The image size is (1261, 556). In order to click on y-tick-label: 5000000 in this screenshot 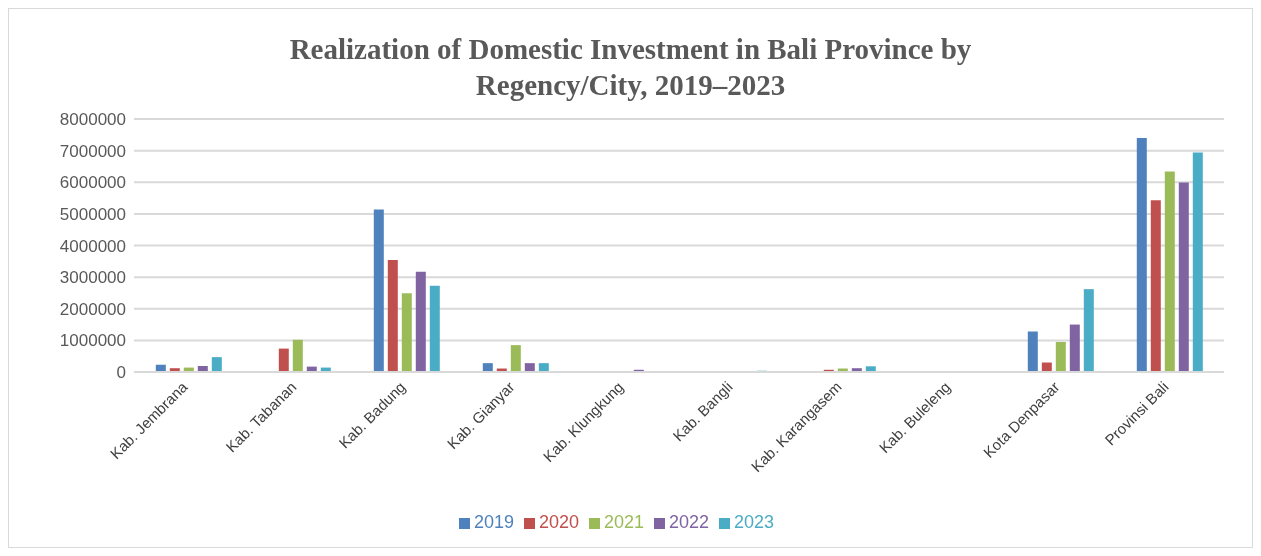, I will do `click(92, 214)`.